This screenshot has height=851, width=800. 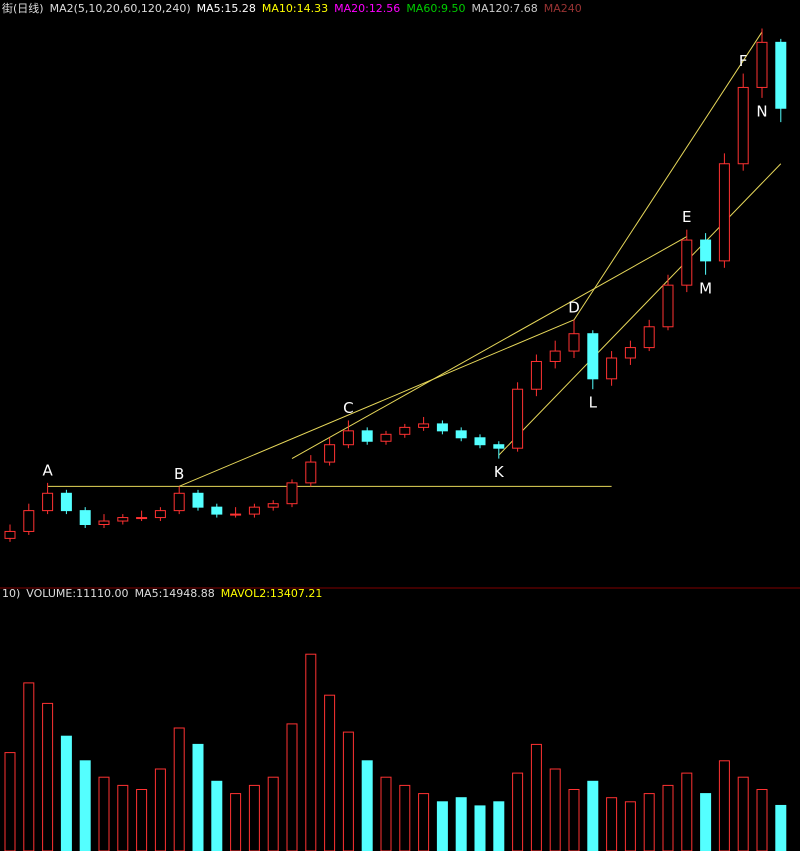 What do you see at coordinates (23, 8) in the screenshot?
I see `header-label: 街(日线)` at bounding box center [23, 8].